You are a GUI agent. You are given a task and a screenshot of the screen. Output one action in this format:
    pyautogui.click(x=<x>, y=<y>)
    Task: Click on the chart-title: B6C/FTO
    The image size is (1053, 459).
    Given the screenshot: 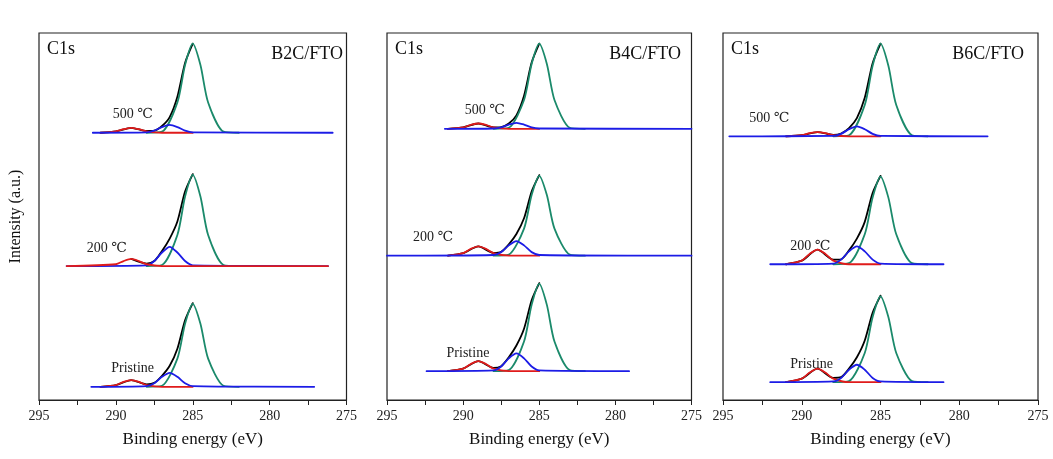 What is the action you would take?
    pyautogui.click(x=988, y=53)
    